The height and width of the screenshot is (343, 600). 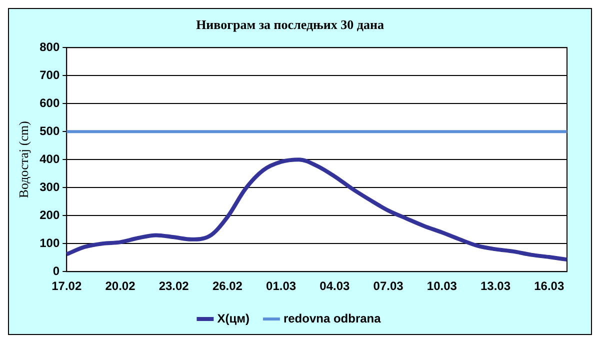 I want to click on legend-label: redovna odbrana, so click(x=332, y=318).